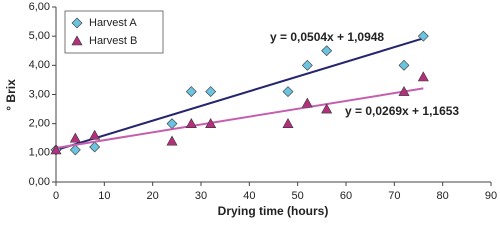 This screenshot has height=240, width=500. What do you see at coordinates (327, 37) in the screenshot?
I see `trendline-equation: y = 0,0504x + 1,0948` at bounding box center [327, 37].